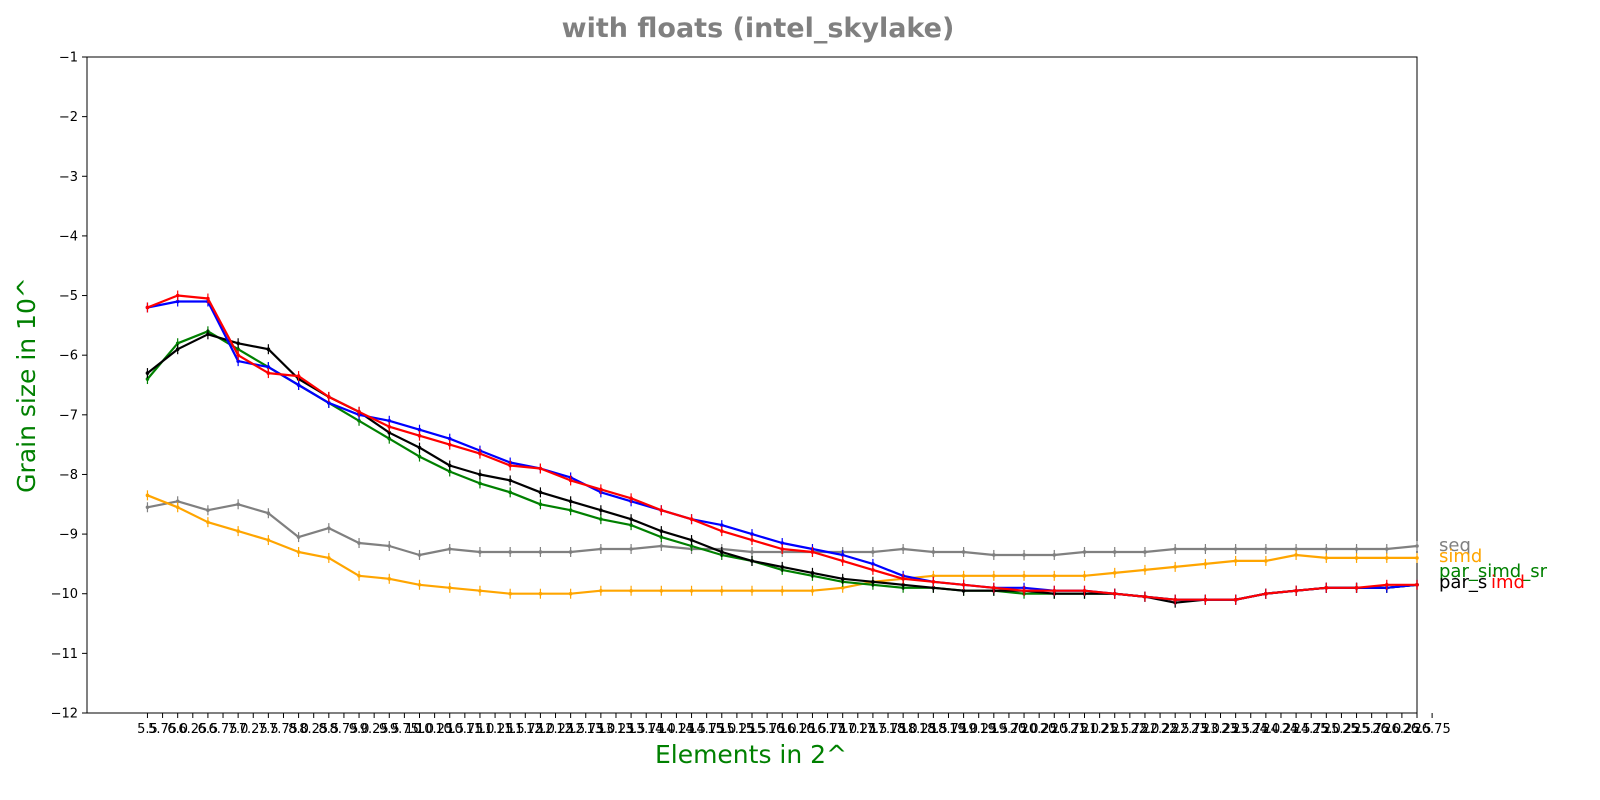 This screenshot has width=1600, height=800. I want to click on x-tick-label: 17.0, so click(842, 729).